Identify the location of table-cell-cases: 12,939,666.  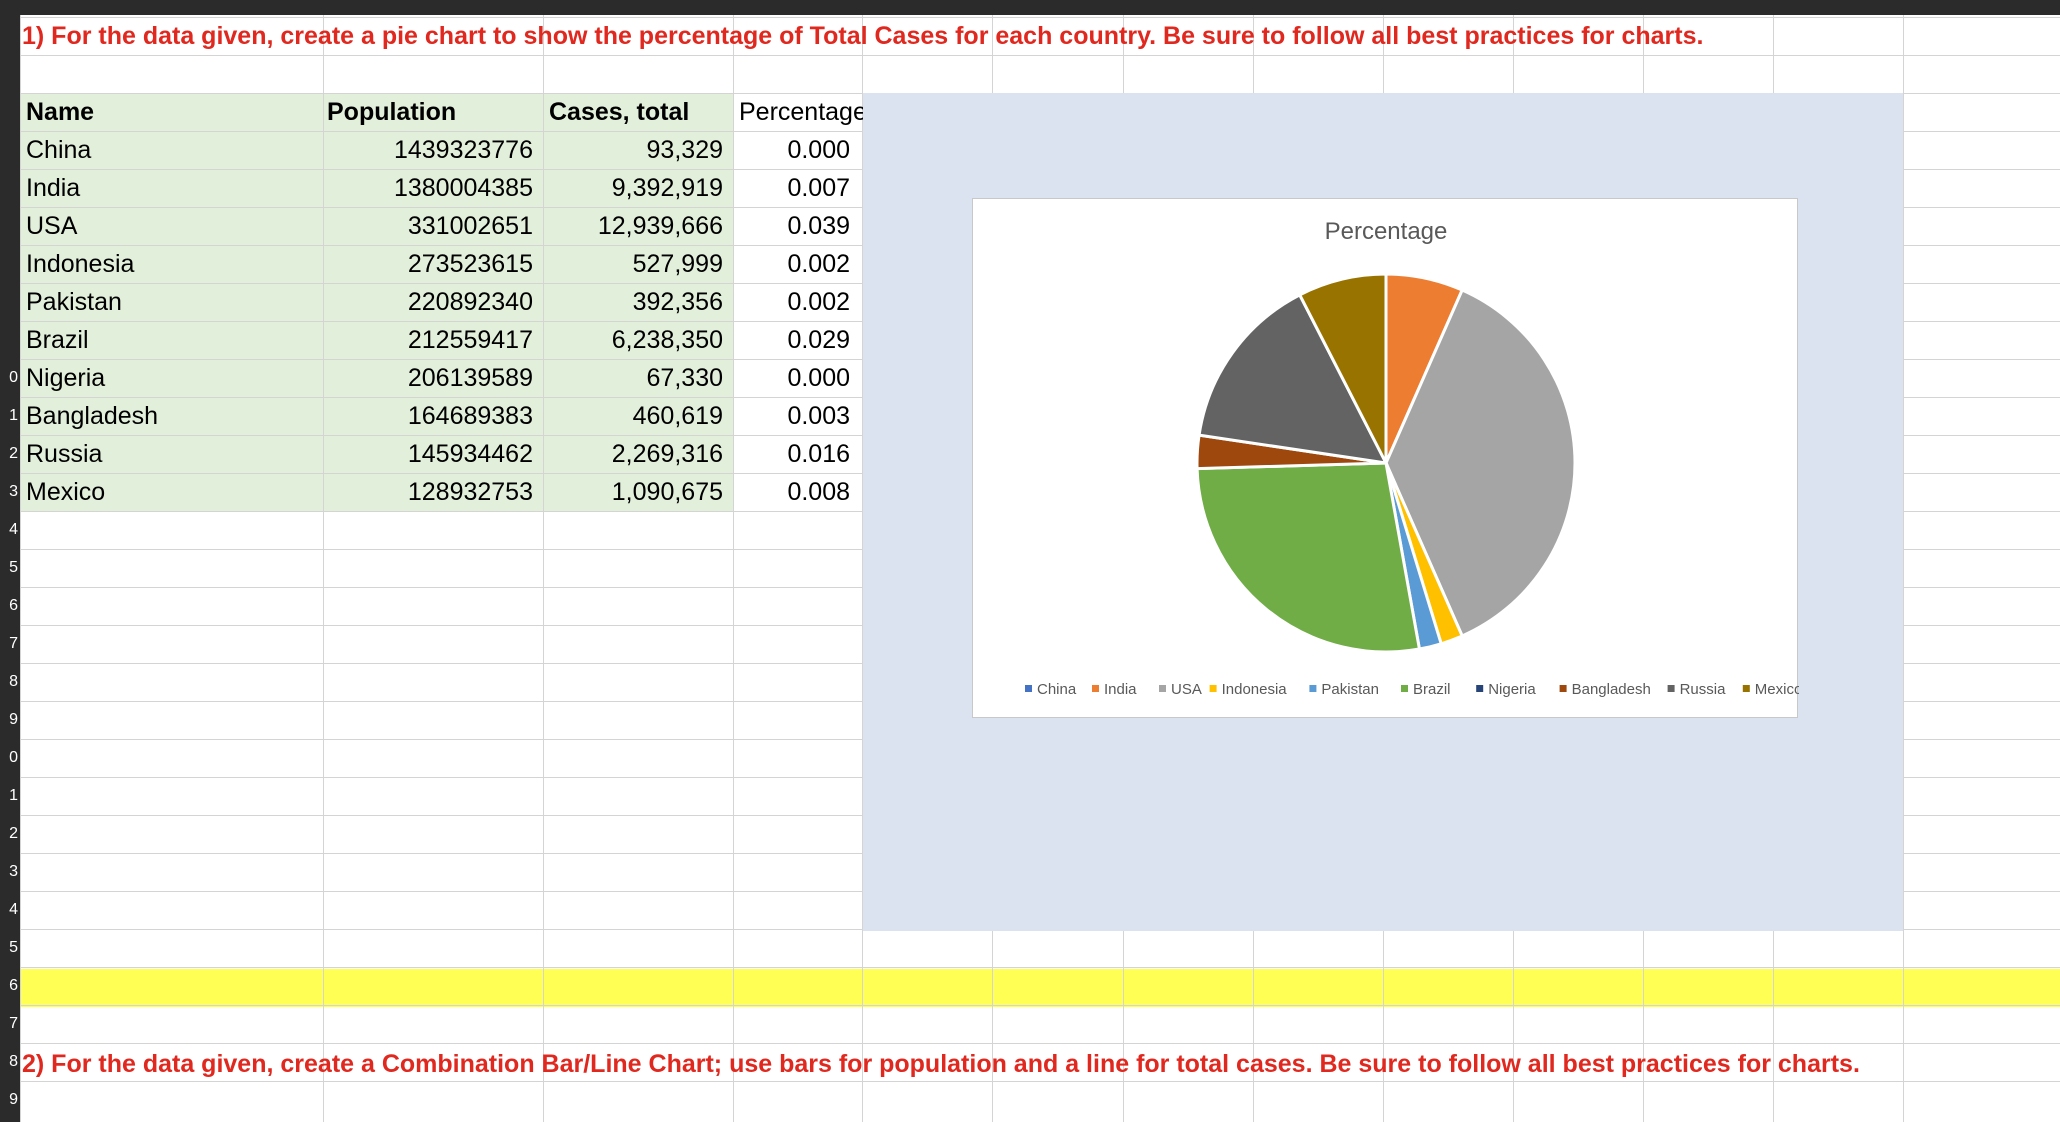
(660, 226).